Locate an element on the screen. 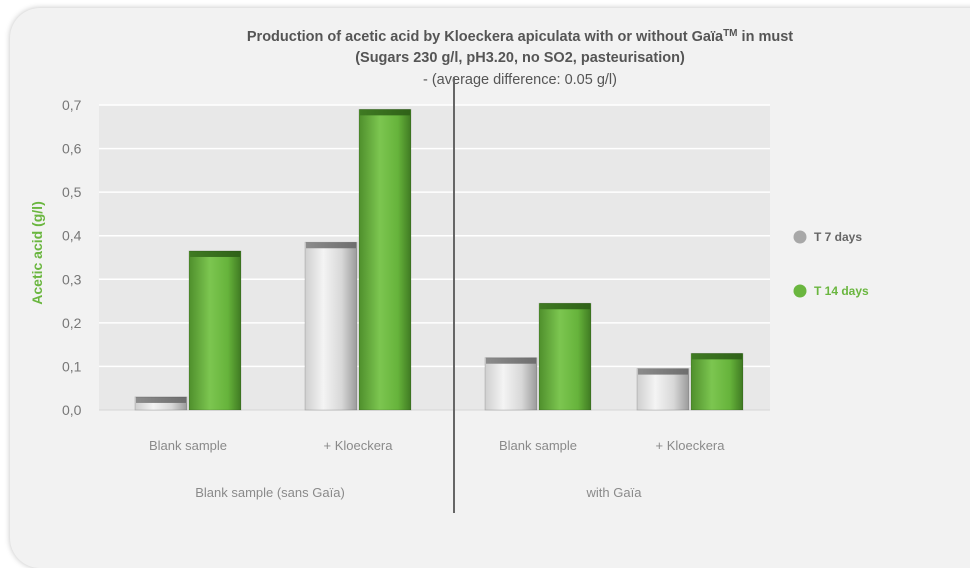 This screenshot has height=568, width=970. y-tick-label: 0,3 is located at coordinates (72, 279).